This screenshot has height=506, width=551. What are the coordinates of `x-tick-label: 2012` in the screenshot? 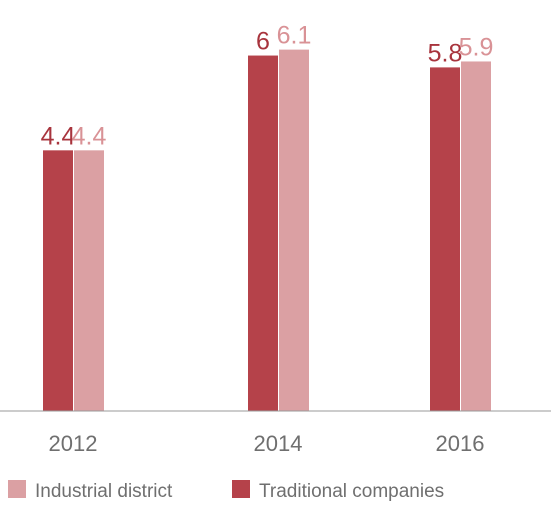 It's located at (73, 443).